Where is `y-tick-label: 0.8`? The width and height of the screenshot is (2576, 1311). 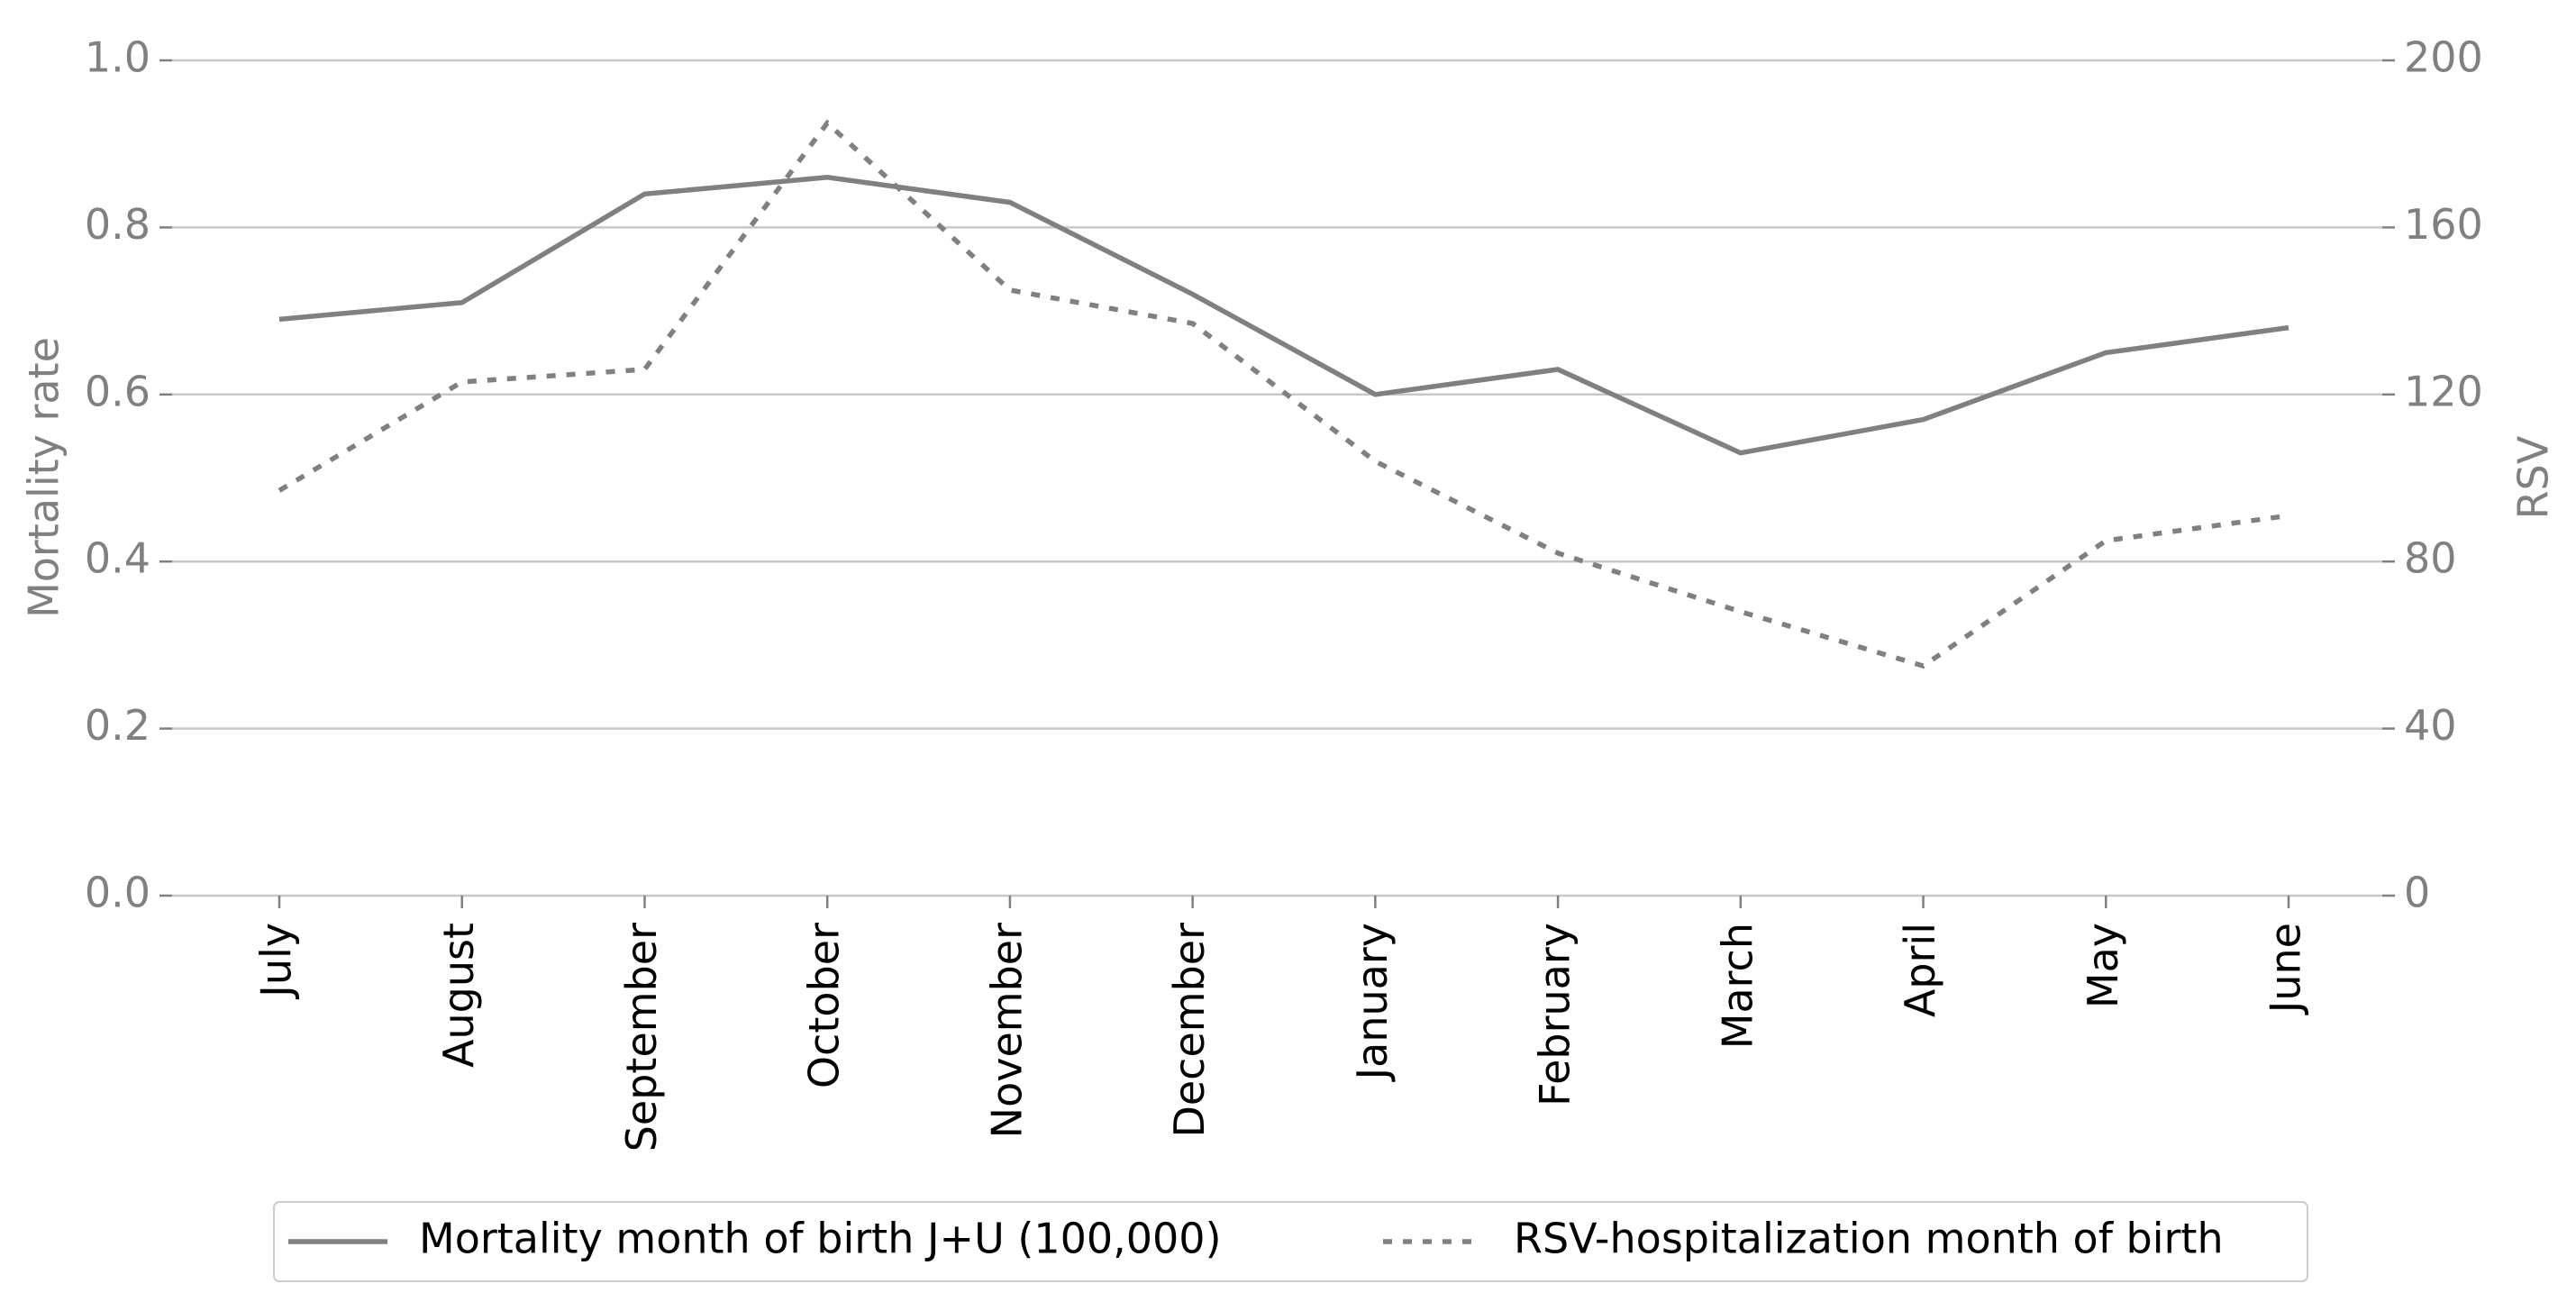
y-tick-label: 0.8 is located at coordinates (117, 225).